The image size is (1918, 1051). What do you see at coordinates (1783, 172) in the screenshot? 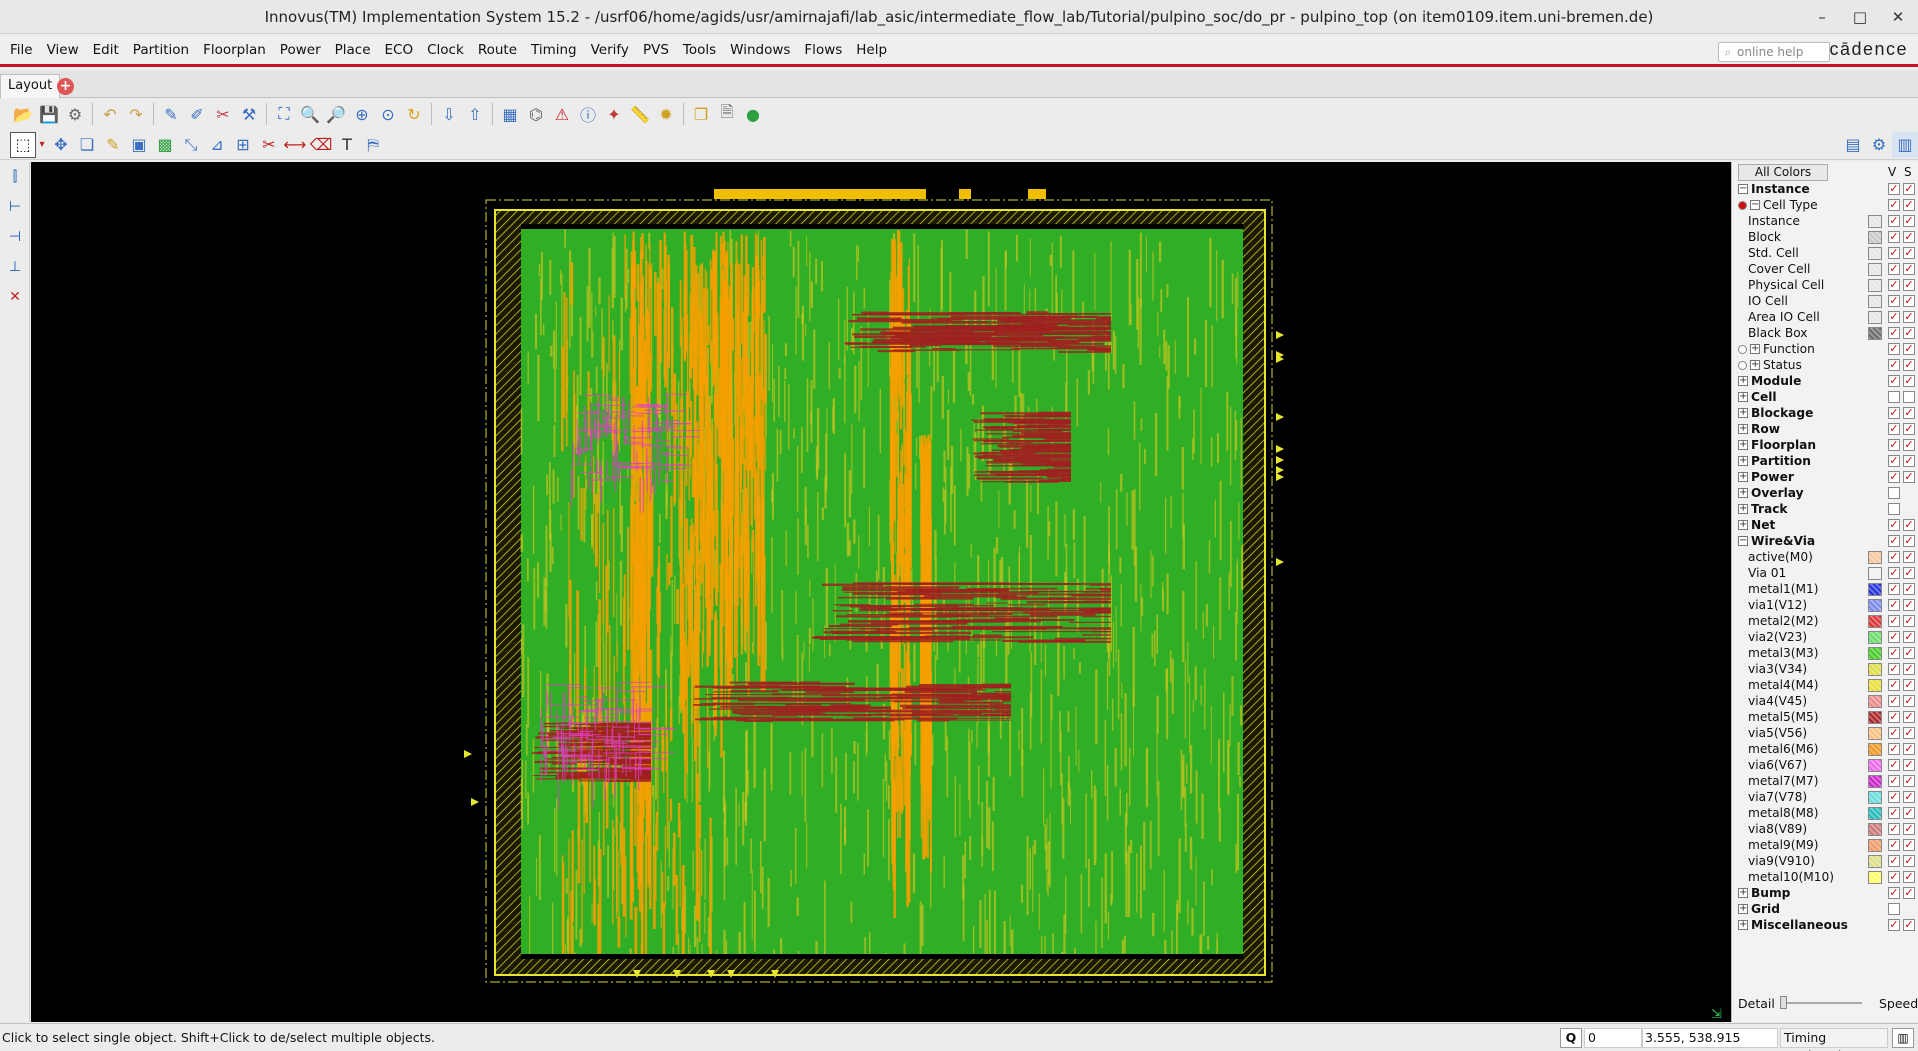
I see `all-colors-button: All Colors` at bounding box center [1783, 172].